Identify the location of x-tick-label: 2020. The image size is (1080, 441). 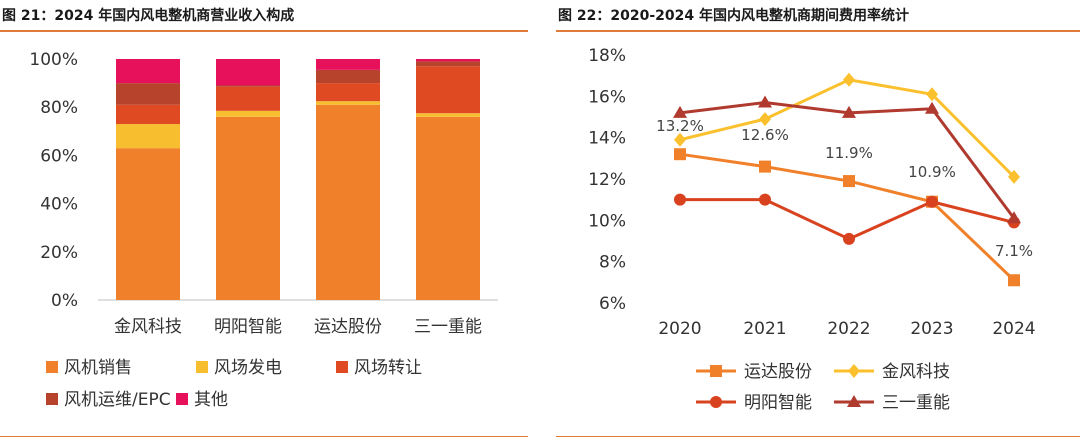
(679, 329).